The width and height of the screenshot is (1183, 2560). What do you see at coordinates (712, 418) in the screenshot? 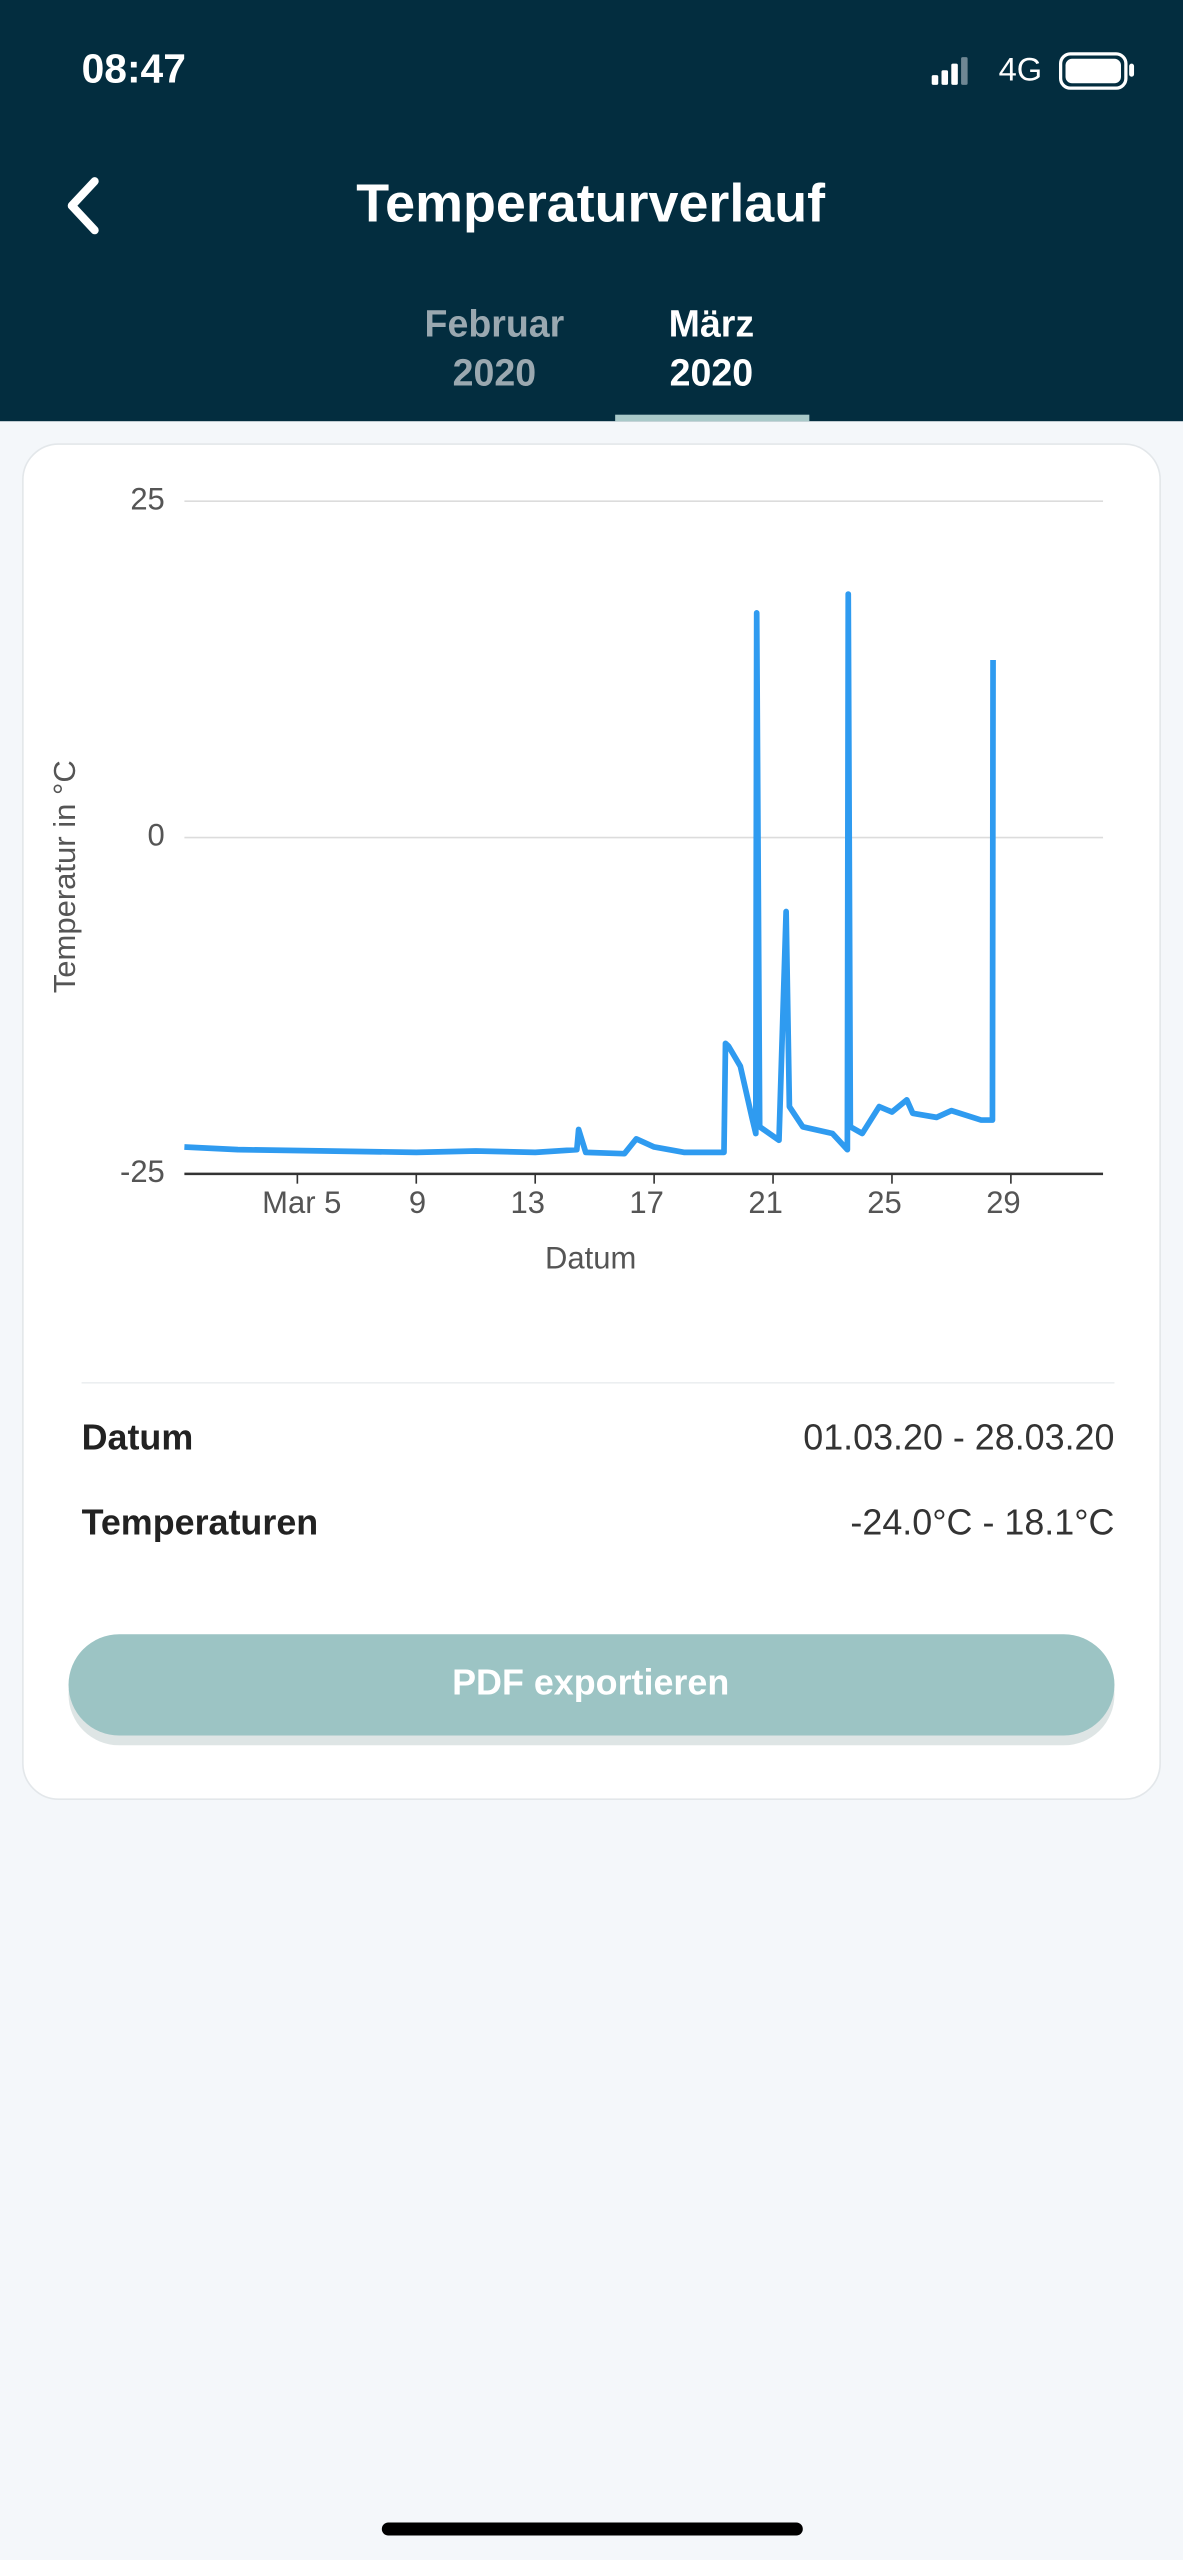
I see `tab-indicator` at bounding box center [712, 418].